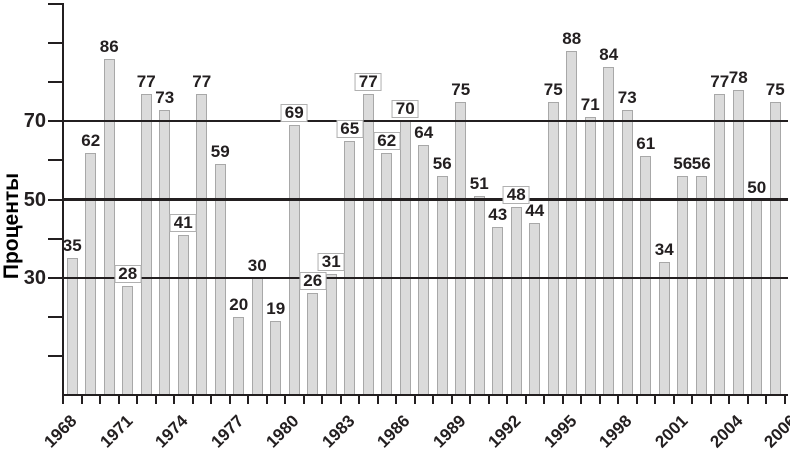 The image size is (790, 452). Describe the element at coordinates (109, 46) in the screenshot. I see `bar-value-label-1970: 86` at that location.